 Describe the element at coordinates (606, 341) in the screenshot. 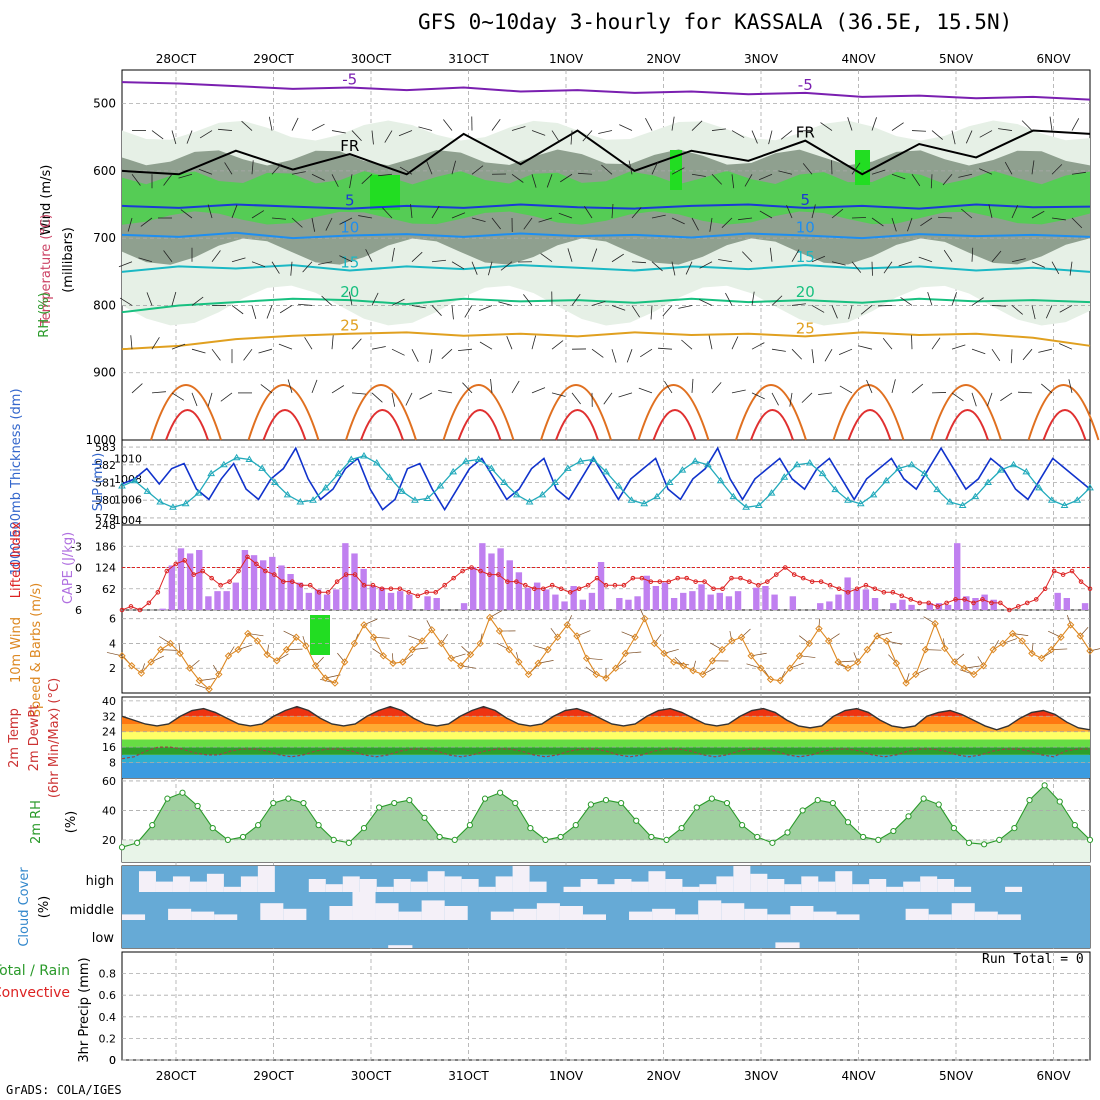

I see `isotherm-line` at that location.